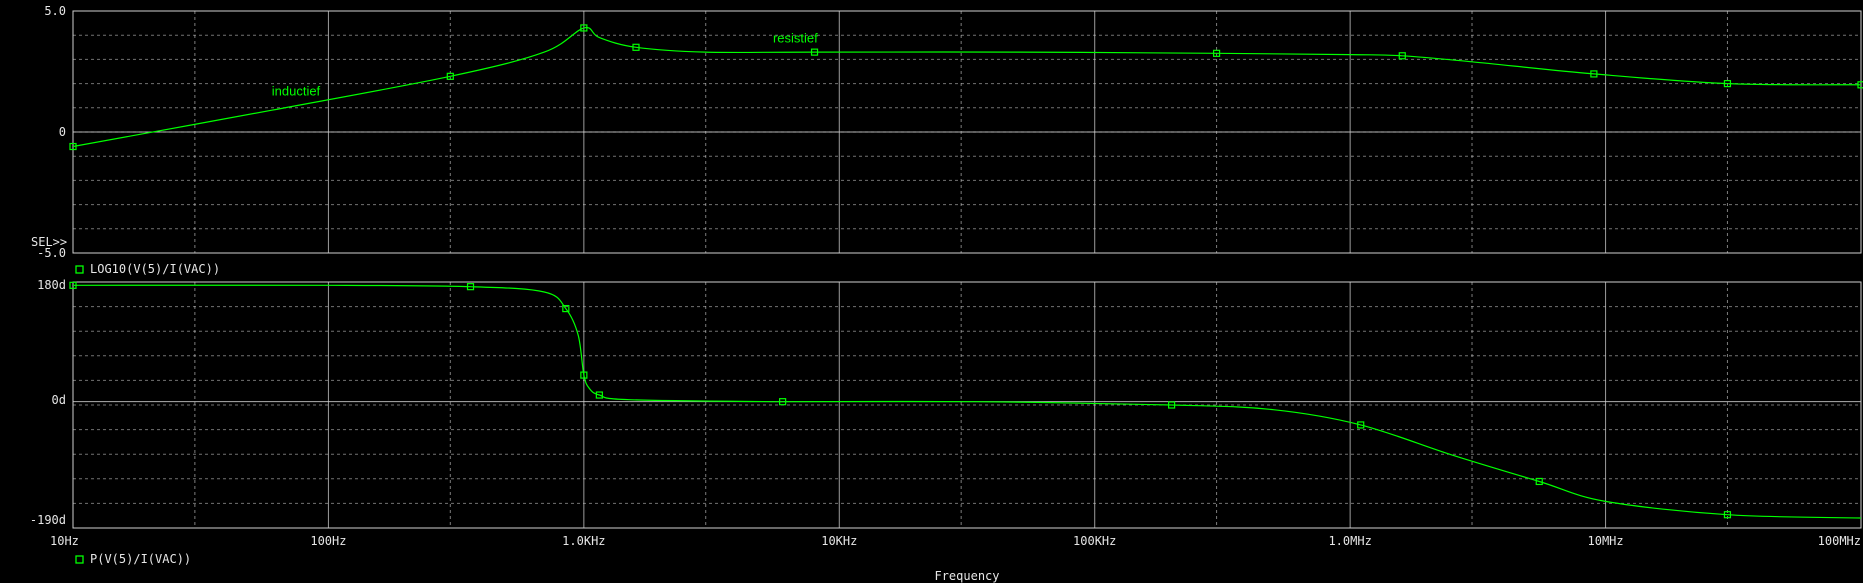  What do you see at coordinates (328, 541) in the screenshot?
I see `x-tick-label: 100Hz` at bounding box center [328, 541].